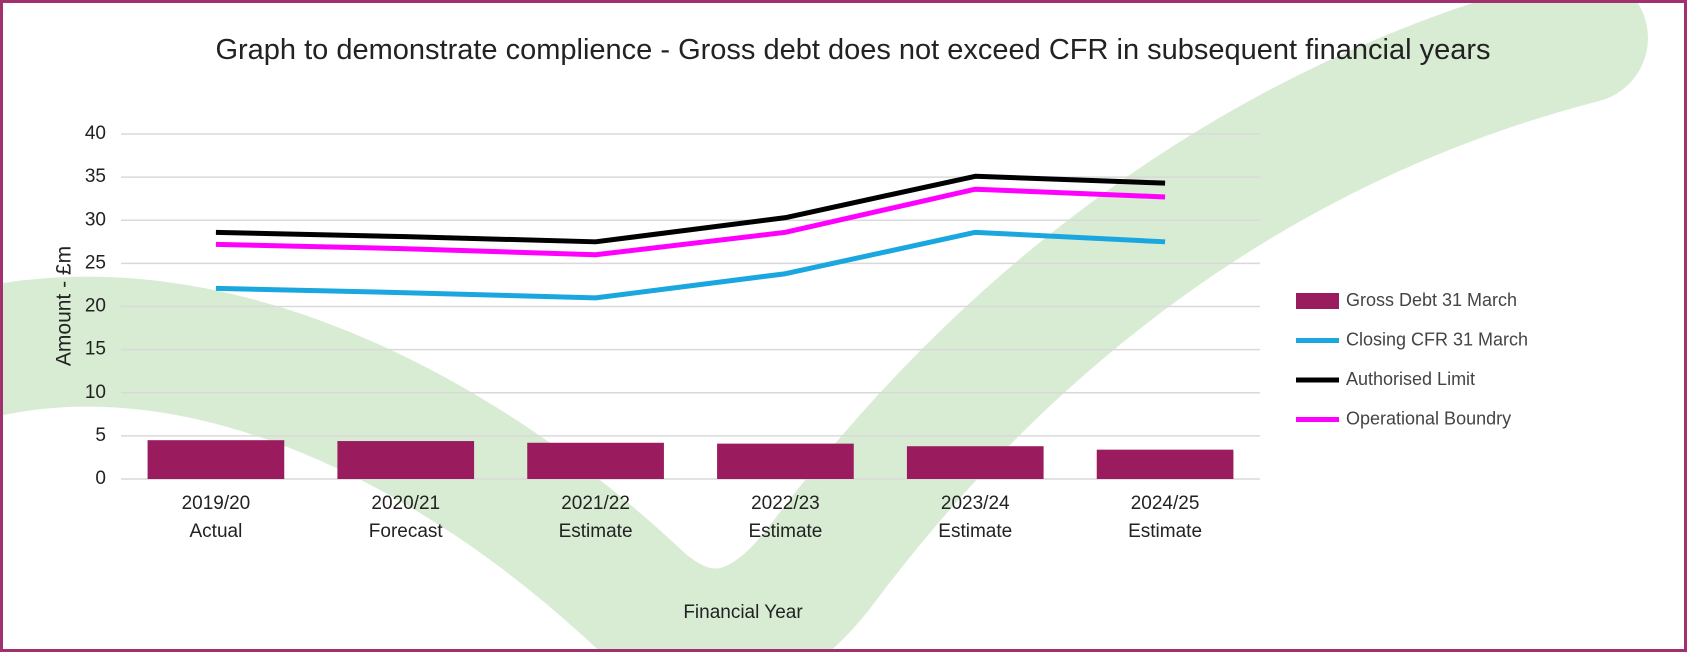  Describe the element at coordinates (95, 392) in the screenshot. I see `y-tick-label: 10` at that location.